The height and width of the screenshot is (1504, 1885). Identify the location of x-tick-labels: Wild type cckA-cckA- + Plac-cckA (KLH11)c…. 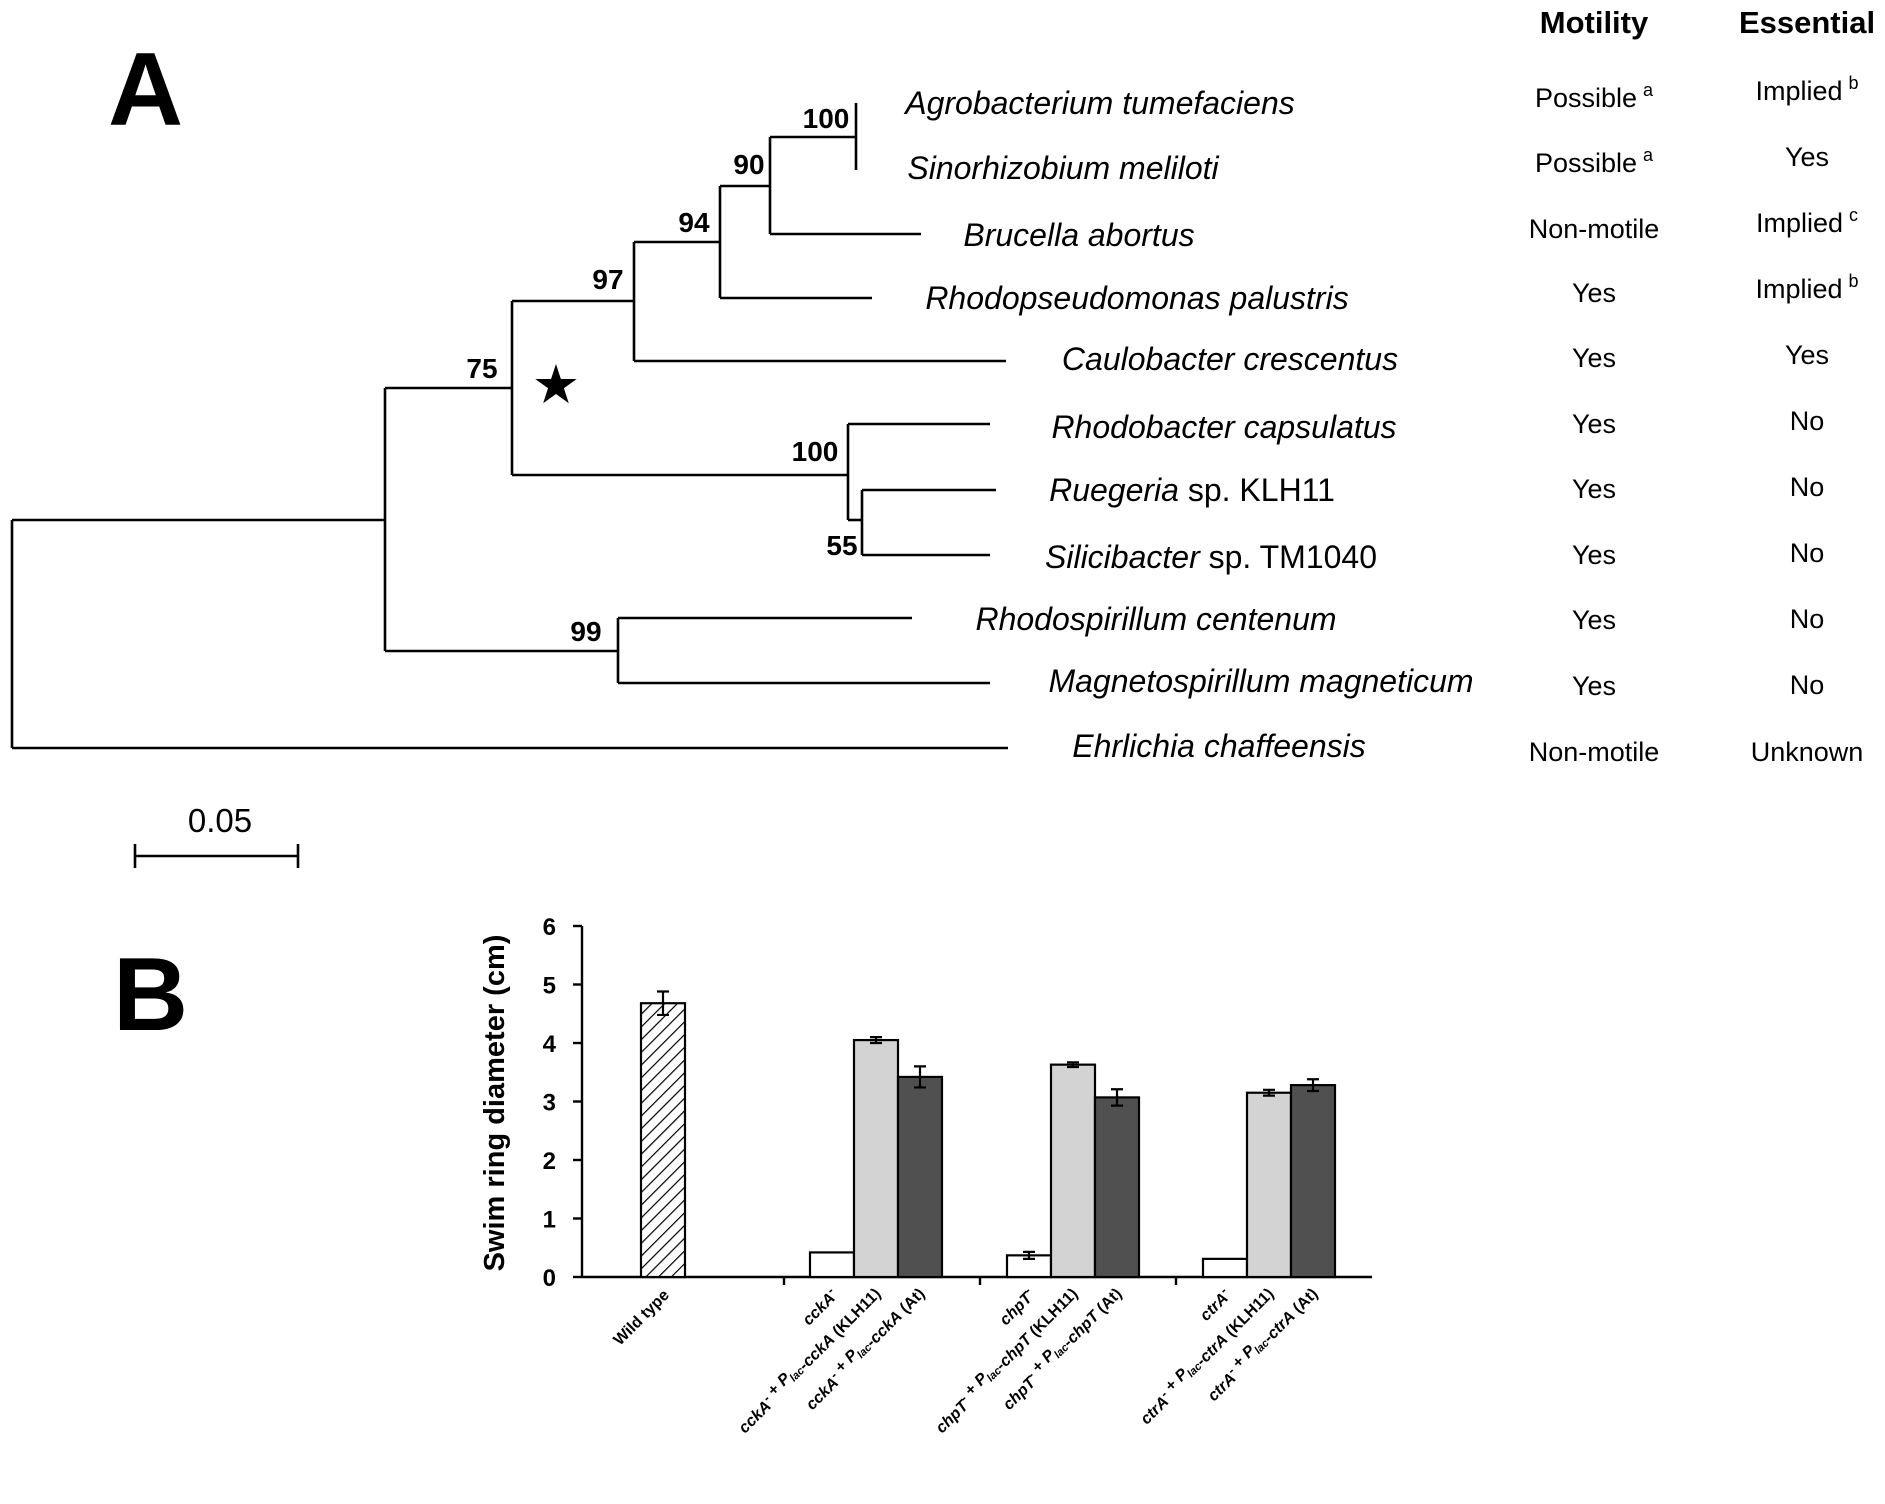
(966, 1360).